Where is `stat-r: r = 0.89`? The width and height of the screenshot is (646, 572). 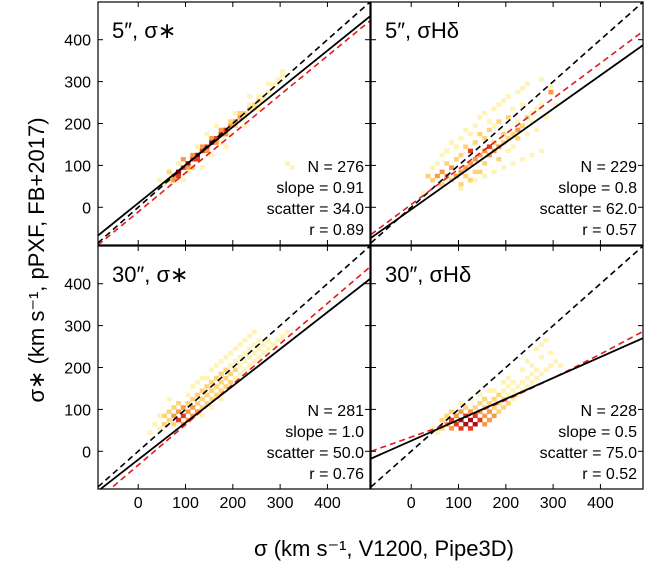 stat-r: r = 0.89 is located at coordinates (336, 230).